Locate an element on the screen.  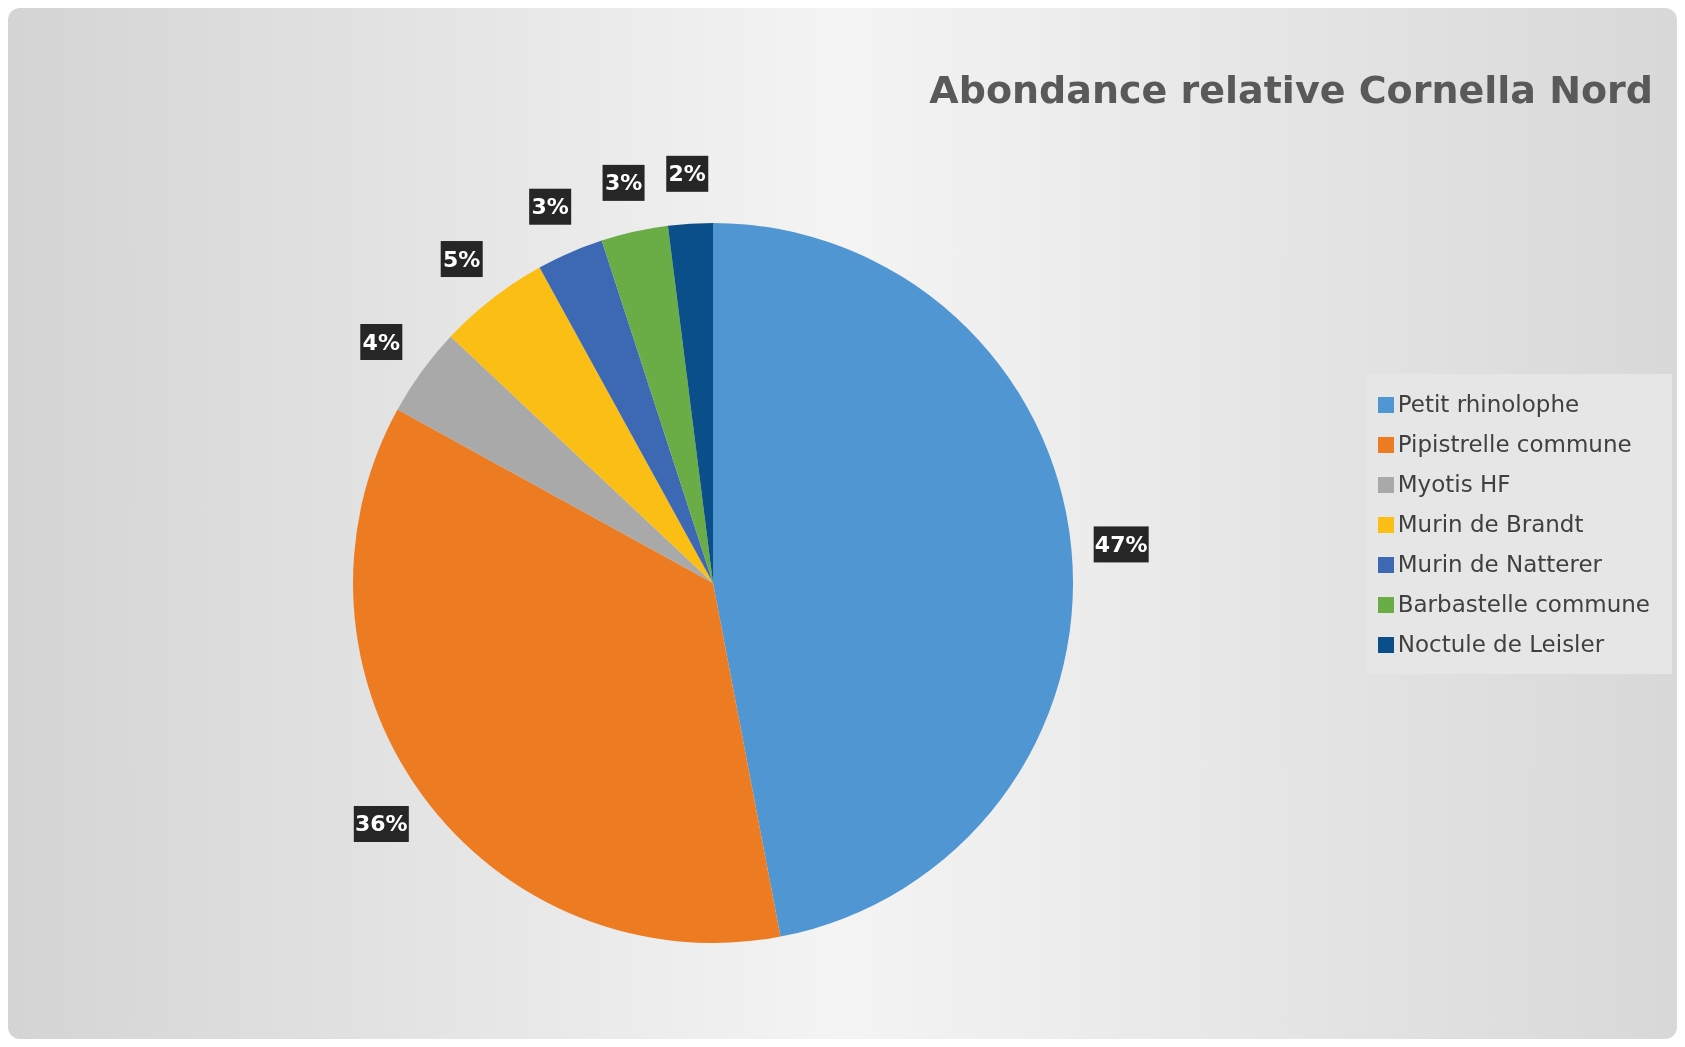
legend-label: Murin de Brandt is located at coordinates (1490, 523).